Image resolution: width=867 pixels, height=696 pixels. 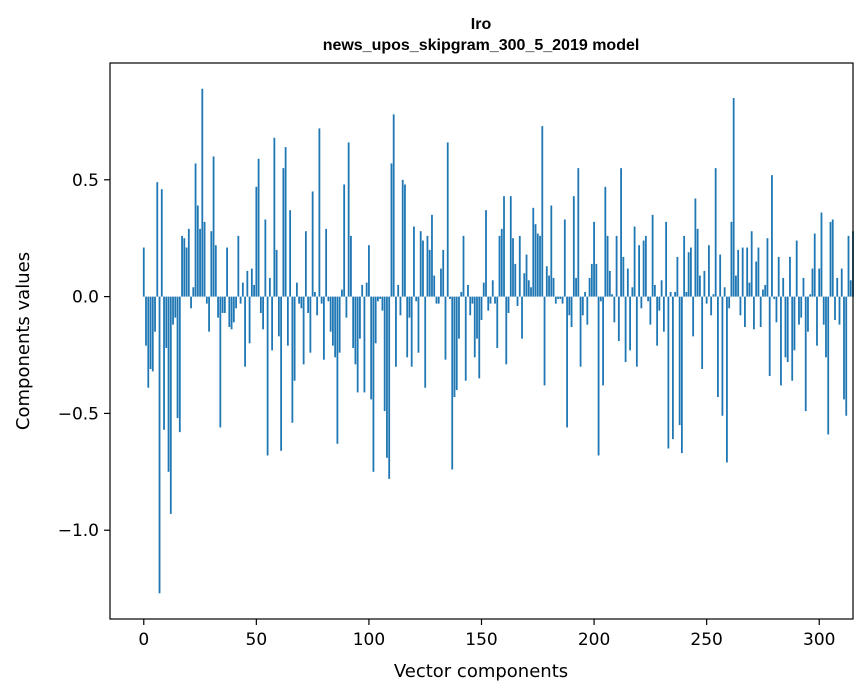 What do you see at coordinates (481, 640) in the screenshot?
I see `x-tick-label: 150` at bounding box center [481, 640].